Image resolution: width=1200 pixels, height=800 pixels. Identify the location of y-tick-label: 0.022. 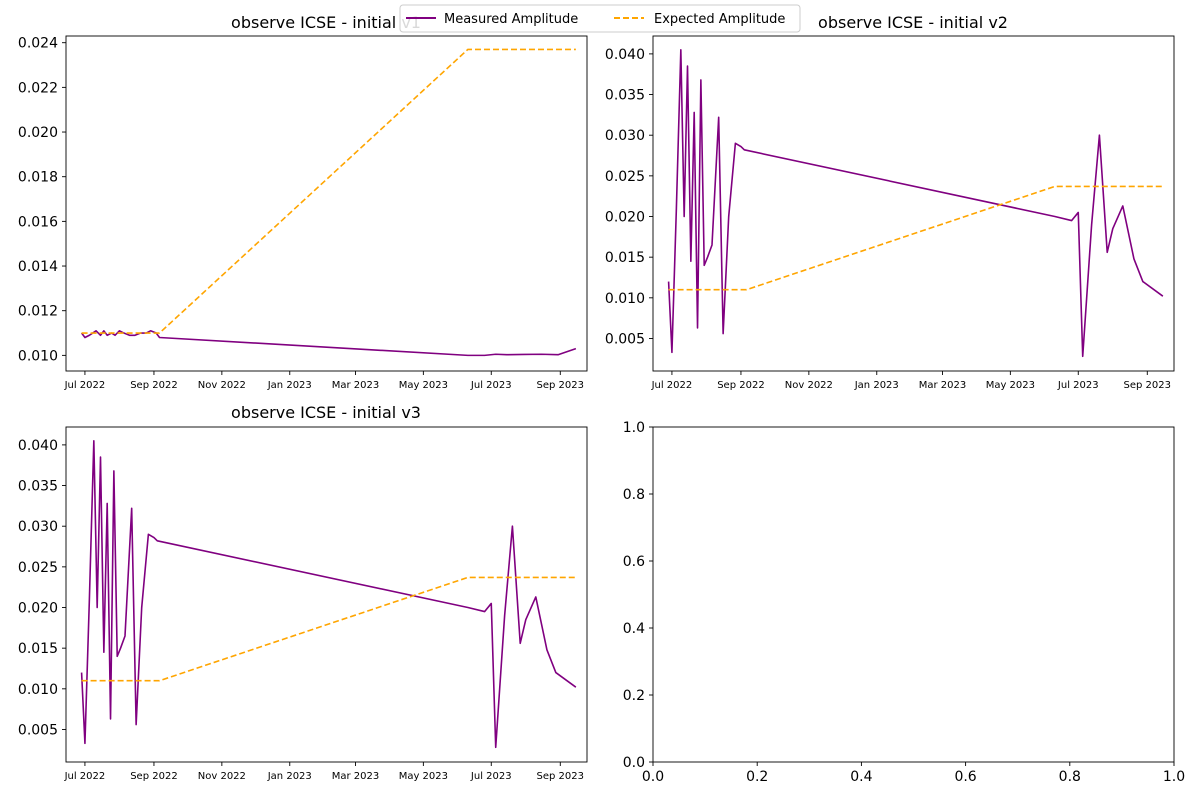
(38, 88).